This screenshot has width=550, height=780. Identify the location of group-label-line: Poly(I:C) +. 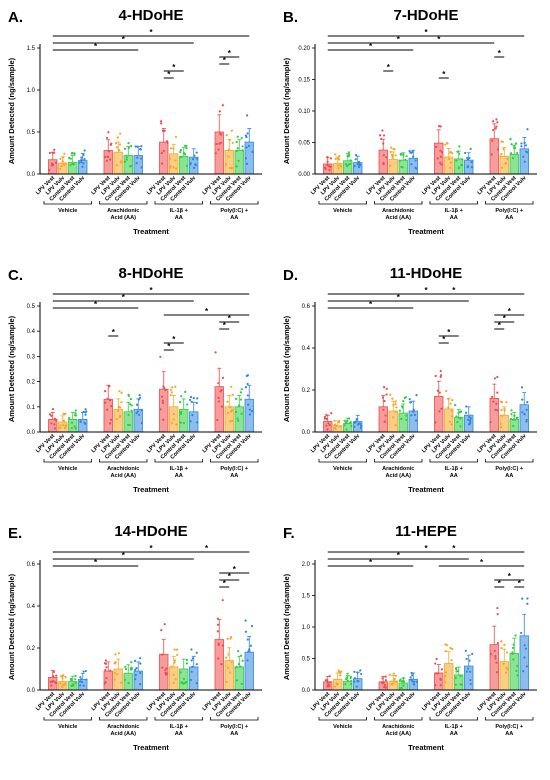
(234, 211).